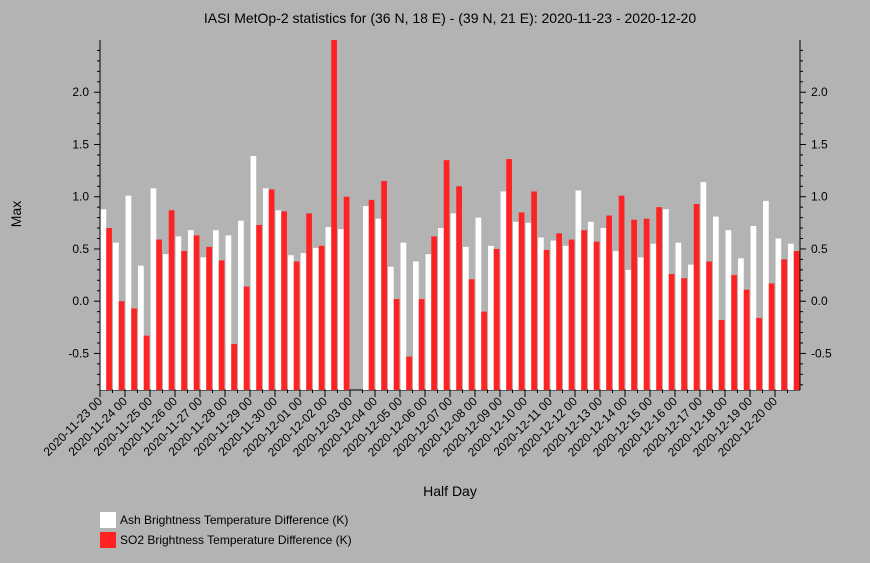  Describe the element at coordinates (80, 197) in the screenshot. I see `y-tick-label-left: 1.0` at that location.